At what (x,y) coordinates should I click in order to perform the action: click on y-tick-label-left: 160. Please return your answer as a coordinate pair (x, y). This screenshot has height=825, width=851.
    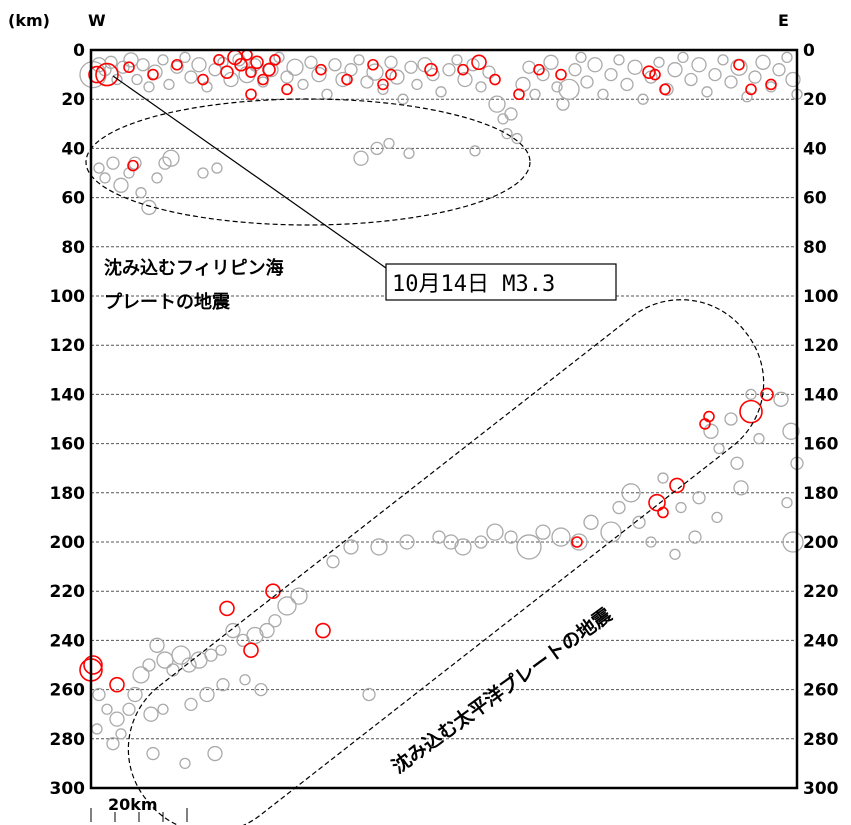
    Looking at the image, I should click on (68, 445).